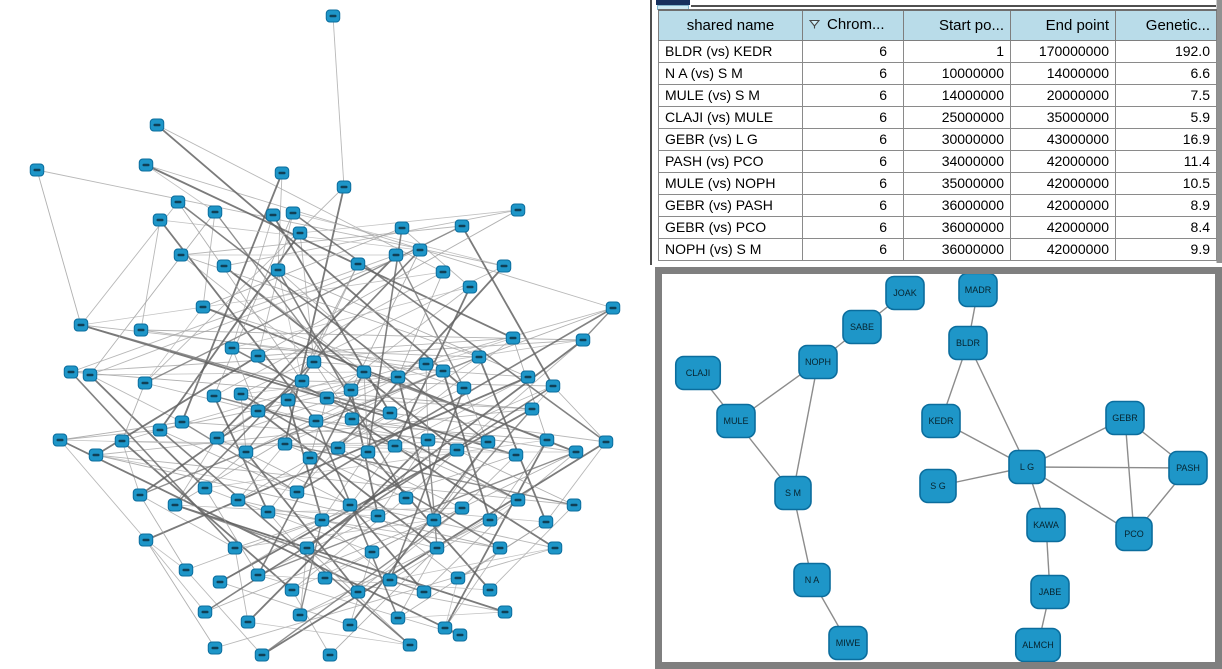  I want to click on table-cell-end_point: 170000000, so click(1063, 51).